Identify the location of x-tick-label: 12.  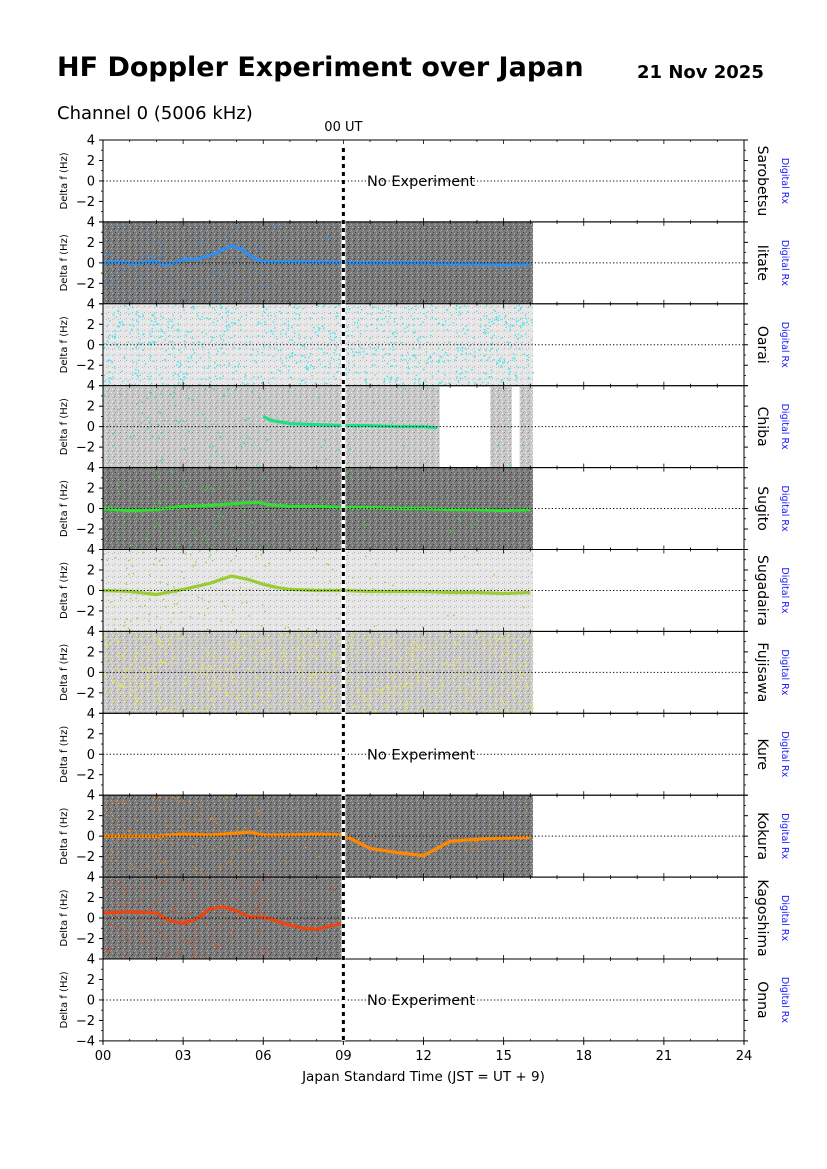
(423, 1056).